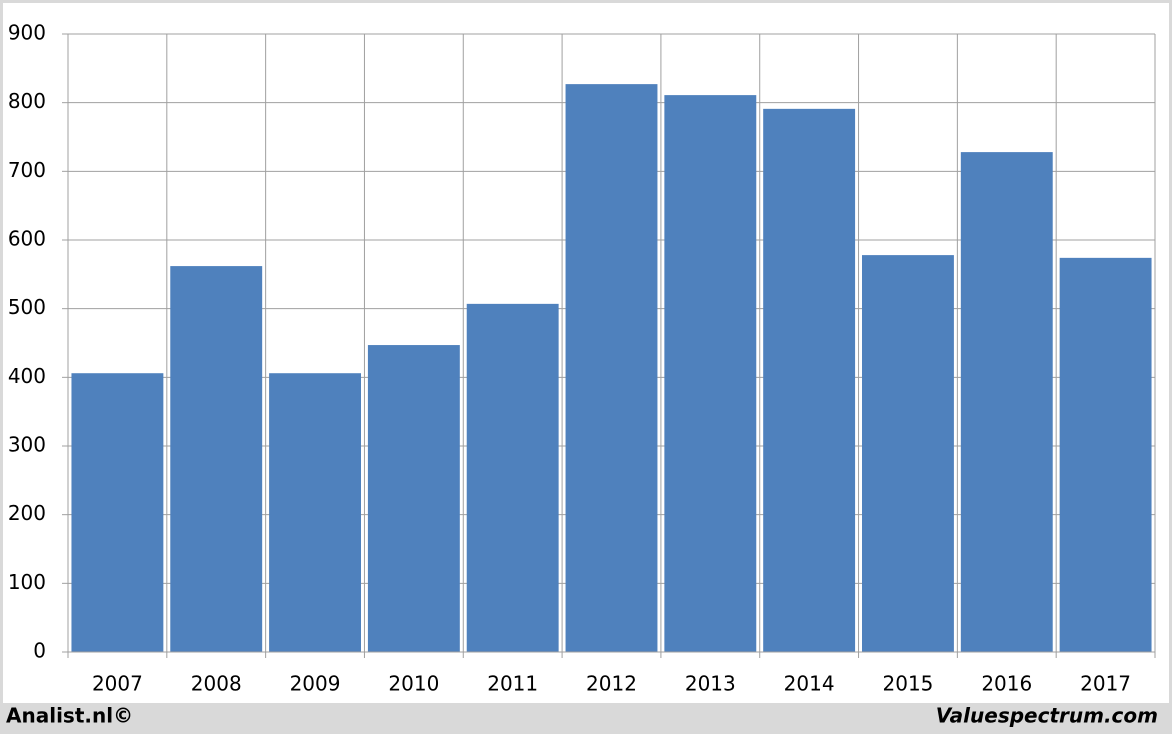 The width and height of the screenshot is (1172, 734). Describe the element at coordinates (1047, 716) in the screenshot. I see `credit-right: Valuespectrum.com` at that location.